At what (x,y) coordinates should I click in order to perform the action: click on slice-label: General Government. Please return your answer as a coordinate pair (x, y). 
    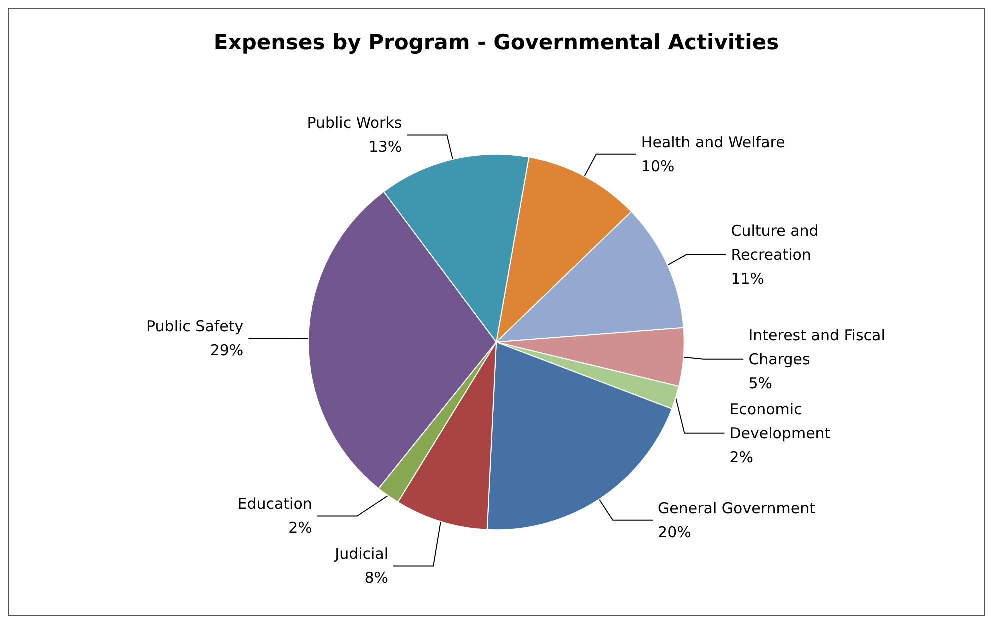
    Looking at the image, I should click on (737, 508).